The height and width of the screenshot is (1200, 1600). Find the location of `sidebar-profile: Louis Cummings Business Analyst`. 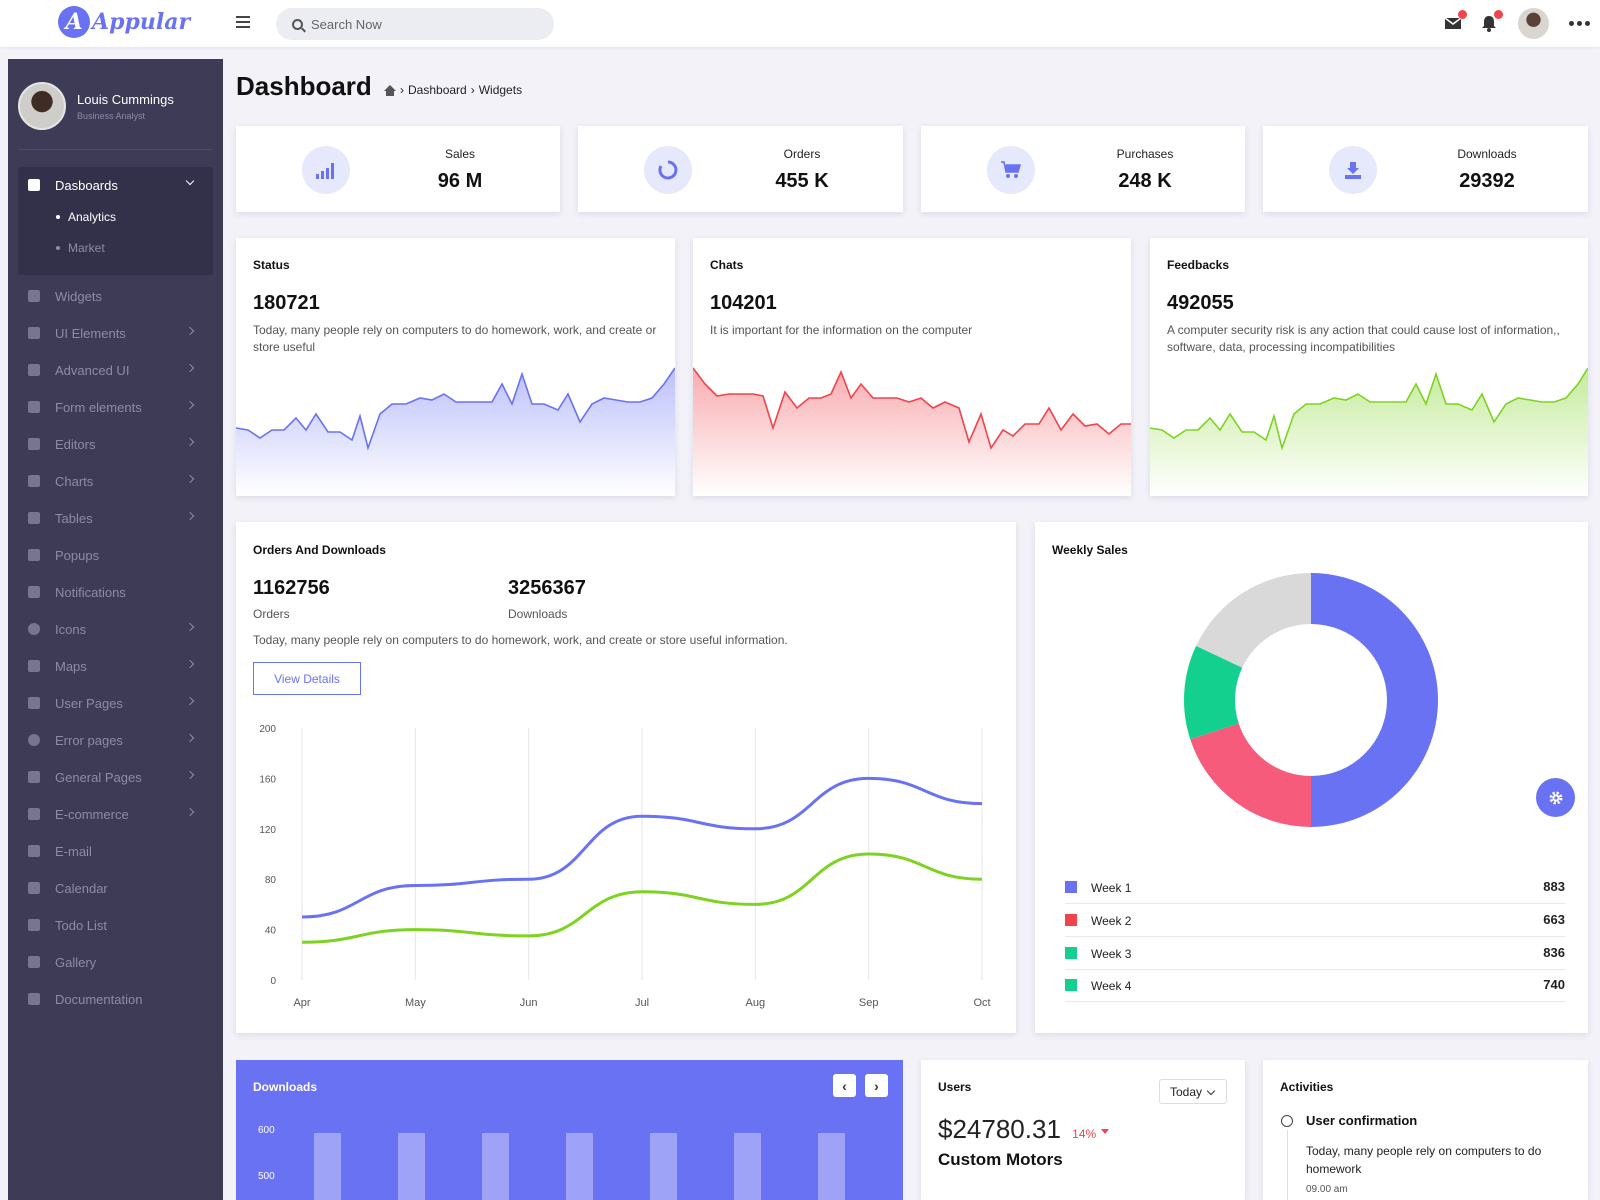

sidebar-profile: Louis Cummings Business Analyst is located at coordinates (96, 106).